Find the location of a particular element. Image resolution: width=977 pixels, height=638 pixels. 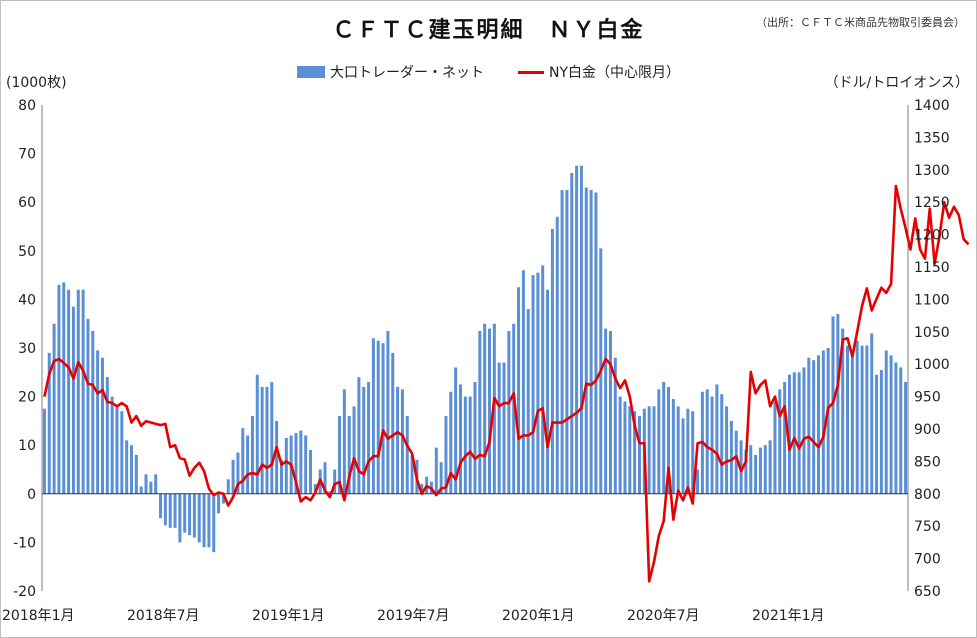

right-tick-12: 1250 is located at coordinates (932, 203).